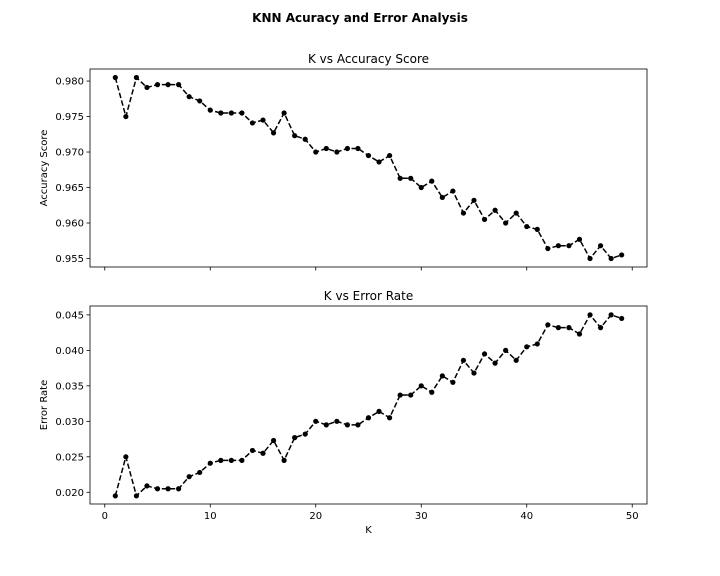 The height and width of the screenshot is (576, 720). What do you see at coordinates (105, 516) in the screenshot?
I see `error-rate-x-tick-label: 0` at bounding box center [105, 516].